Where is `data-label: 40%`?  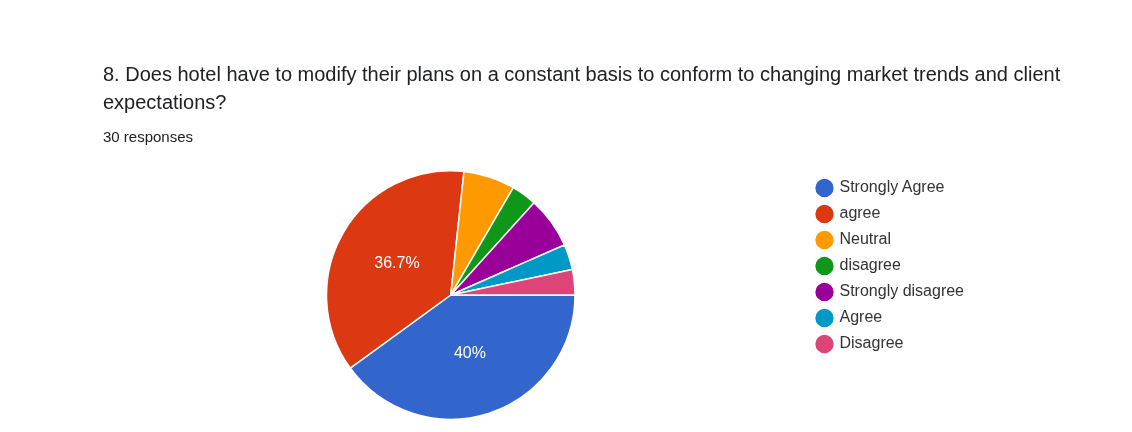
data-label: 40% is located at coordinates (469, 353).